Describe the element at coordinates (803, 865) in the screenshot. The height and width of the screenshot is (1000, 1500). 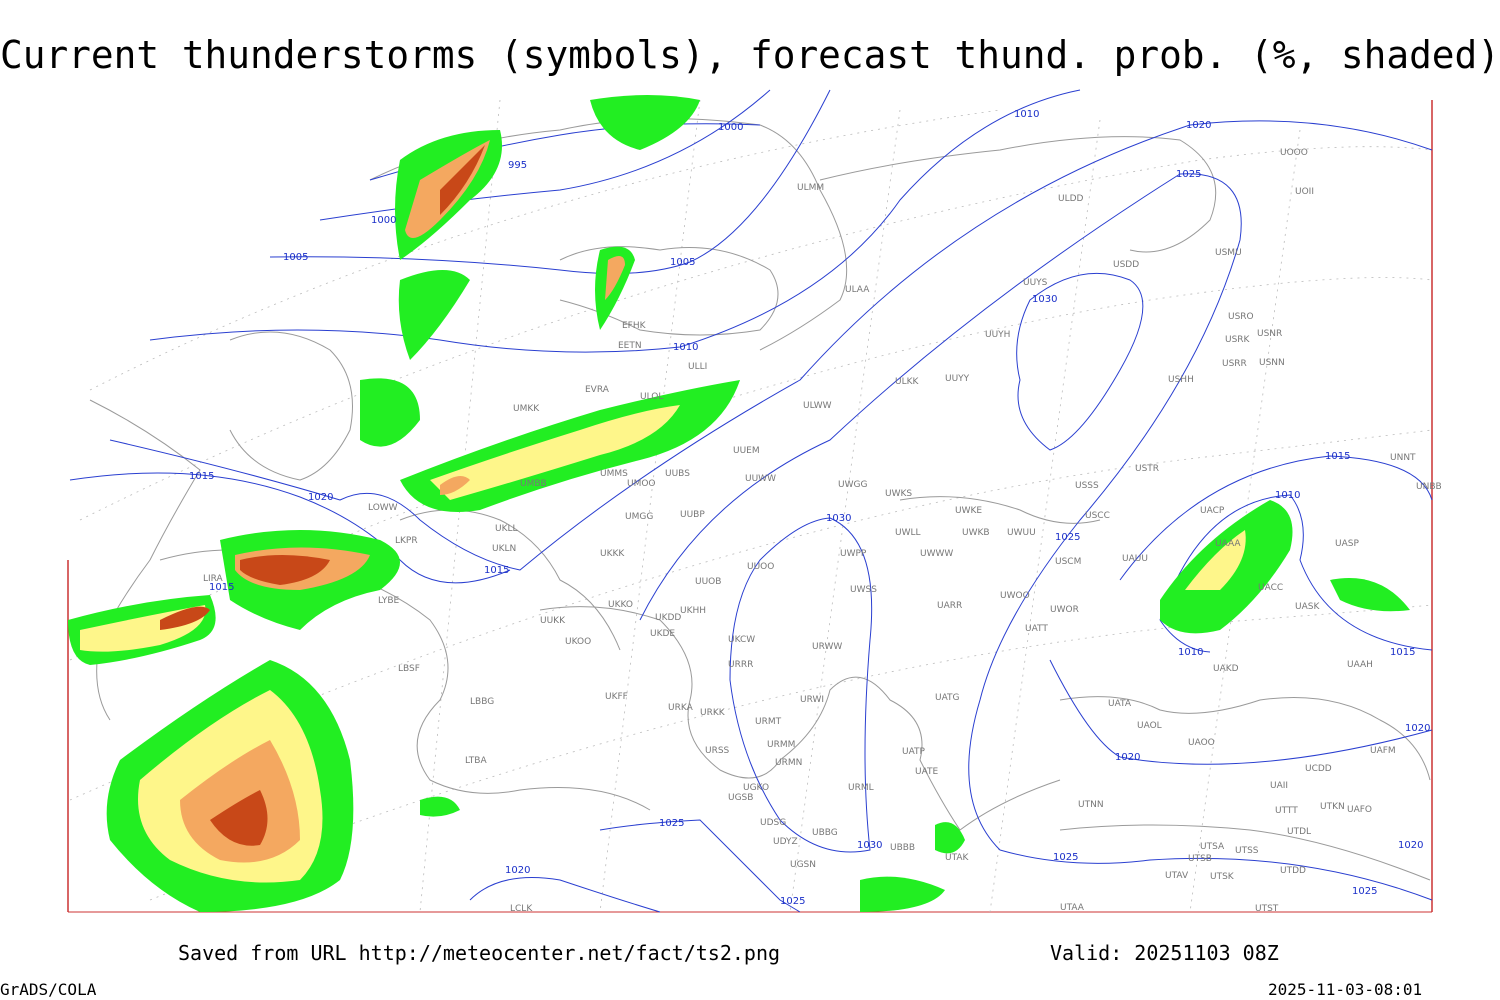
I see `station-label: UGSN` at that location.